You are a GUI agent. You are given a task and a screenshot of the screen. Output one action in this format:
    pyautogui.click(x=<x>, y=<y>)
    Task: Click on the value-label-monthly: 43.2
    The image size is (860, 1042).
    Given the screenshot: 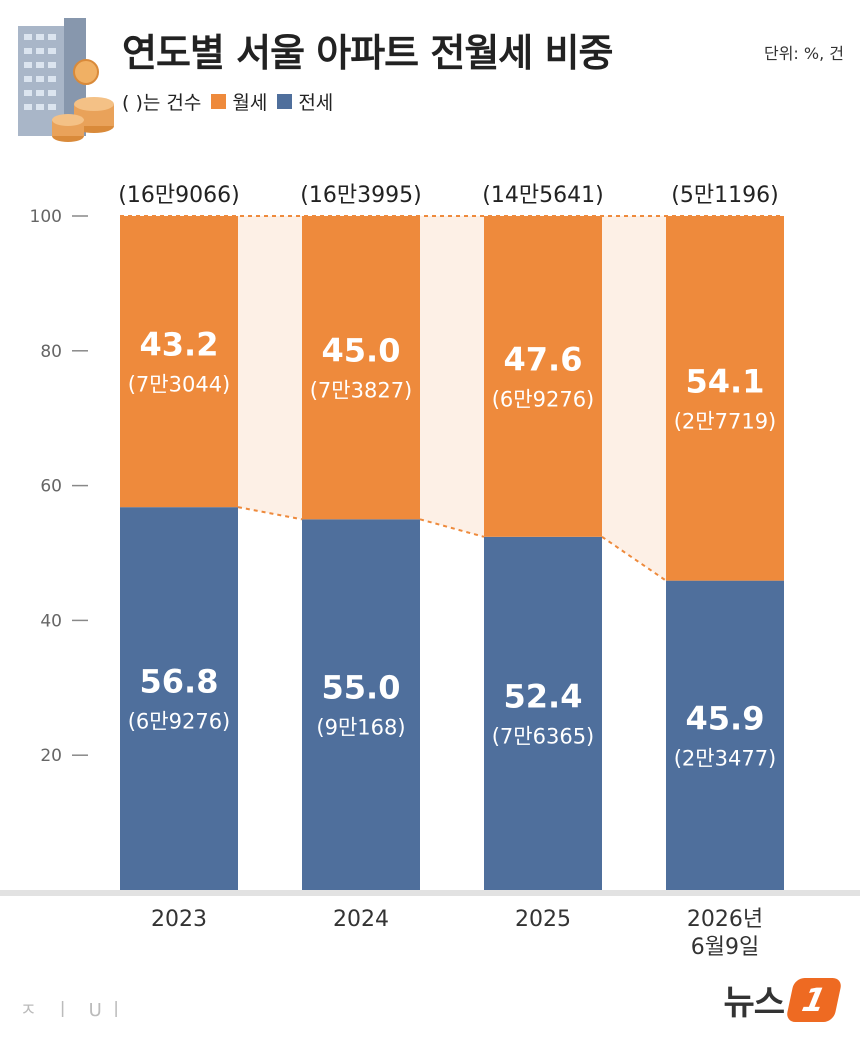 What is the action you would take?
    pyautogui.click(x=179, y=345)
    